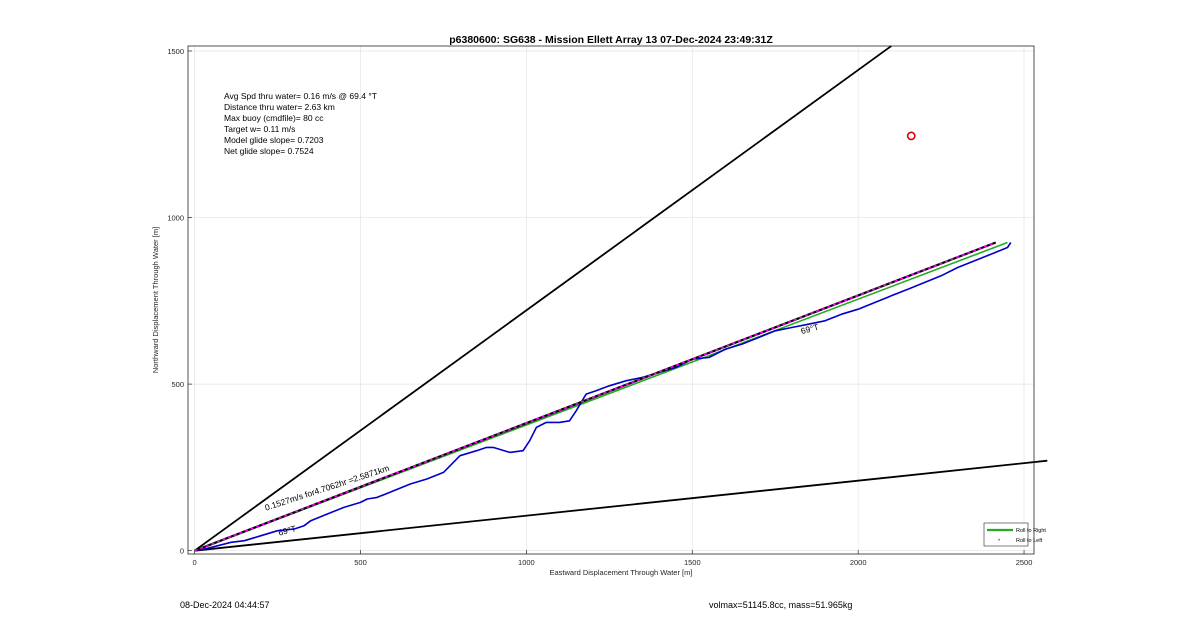 This screenshot has width=1200, height=622. I want to click on current-position-marker, so click(911, 136).